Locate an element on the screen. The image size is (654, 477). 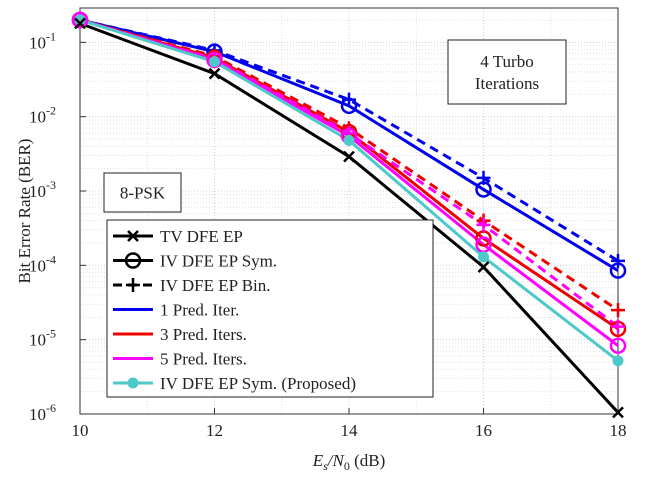
legend-label: IV DFE EP Bin. is located at coordinates (215, 285).